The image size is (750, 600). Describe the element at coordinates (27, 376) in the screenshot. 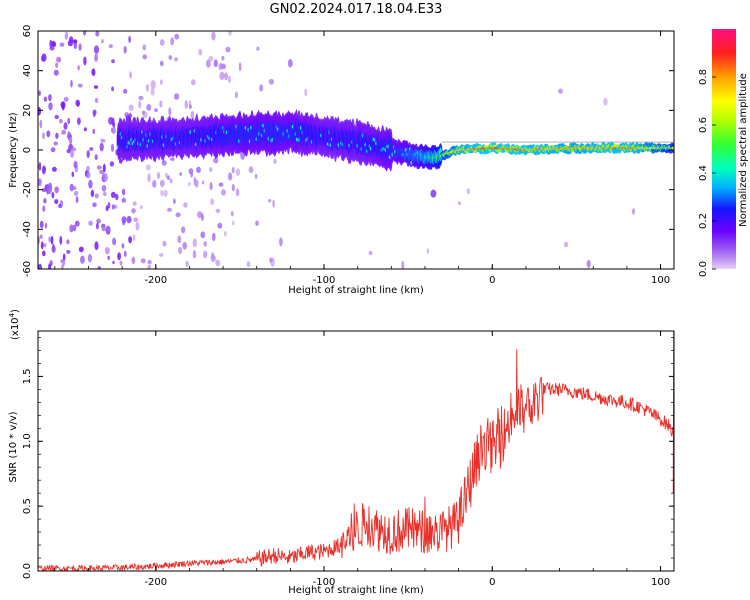

I see `y-tick-label: 1.5` at that location.